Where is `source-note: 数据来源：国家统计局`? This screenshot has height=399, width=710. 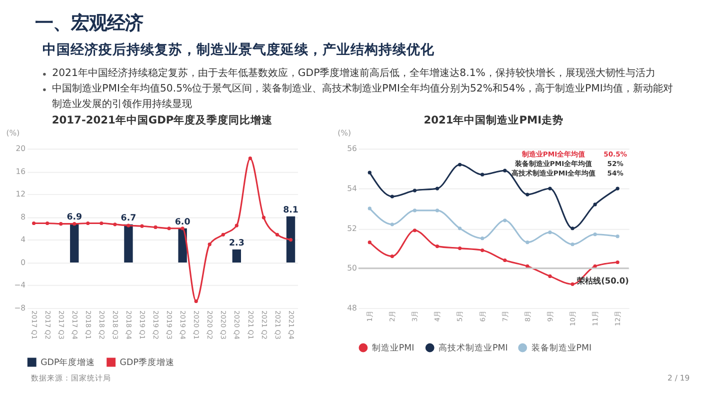
source-note: 数据来源：国家统计局 is located at coordinates (70, 378).